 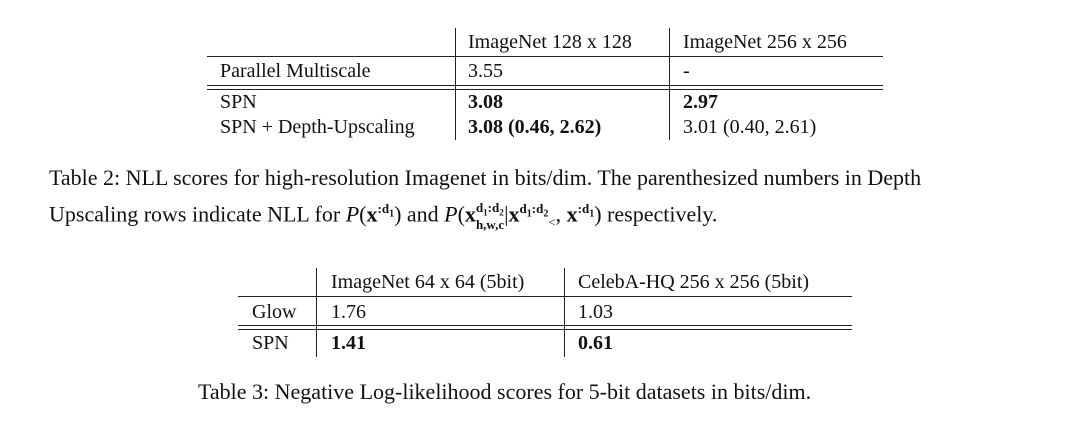 I want to click on math-p-x-d1: P, so click(x=352, y=214).